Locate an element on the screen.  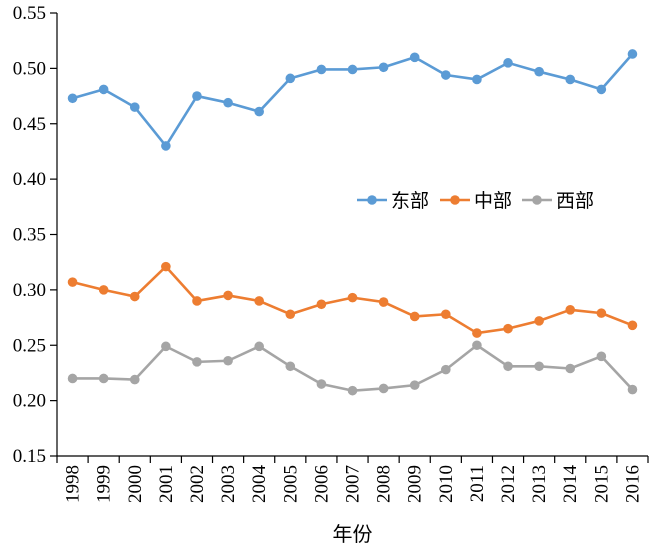
y-tick-label: 0.50 is located at coordinates (29, 68).